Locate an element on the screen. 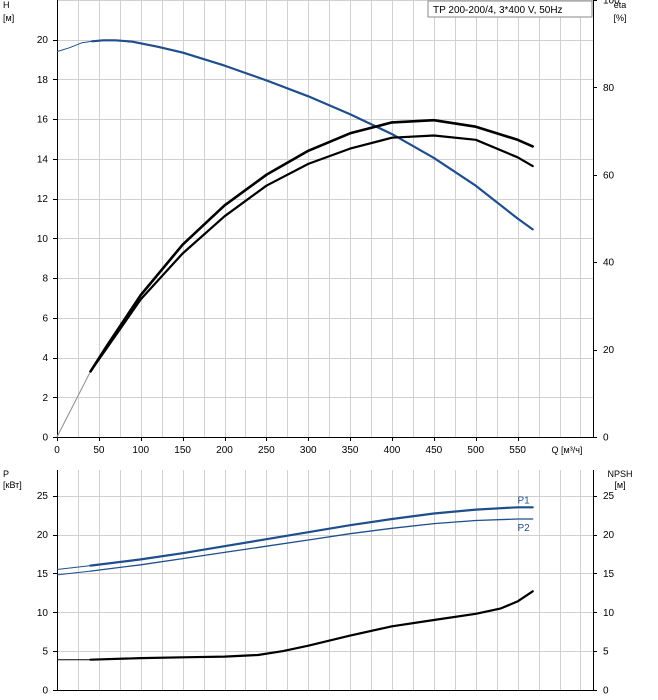 The image size is (658, 700). left-tick-label: 5 is located at coordinates (45, 652).